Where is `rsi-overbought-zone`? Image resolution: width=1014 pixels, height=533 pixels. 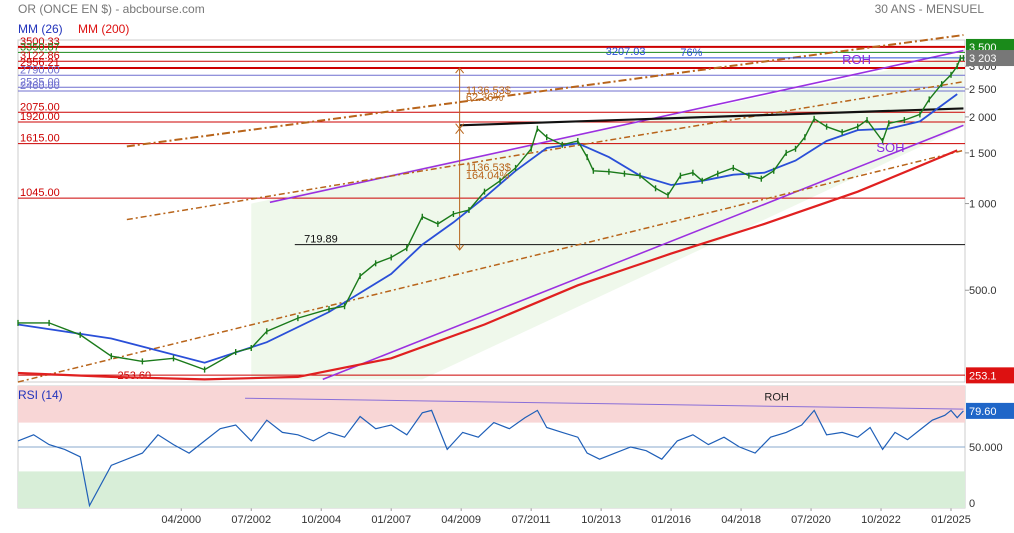 rsi-overbought-zone is located at coordinates (491, 404).